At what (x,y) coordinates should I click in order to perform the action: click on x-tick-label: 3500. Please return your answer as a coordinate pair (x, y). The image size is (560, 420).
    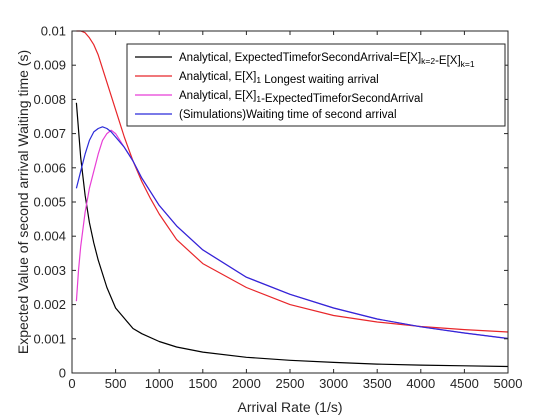
    Looking at the image, I should click on (377, 383).